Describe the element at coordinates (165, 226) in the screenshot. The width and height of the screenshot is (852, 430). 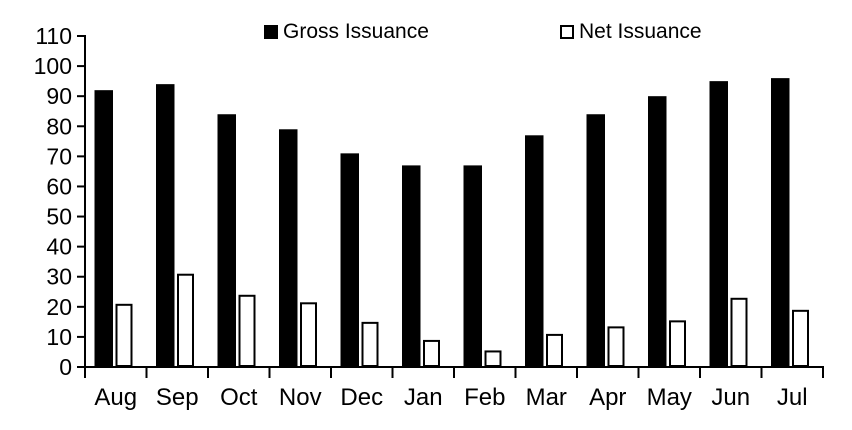
I see `bar-gross-sep` at that location.